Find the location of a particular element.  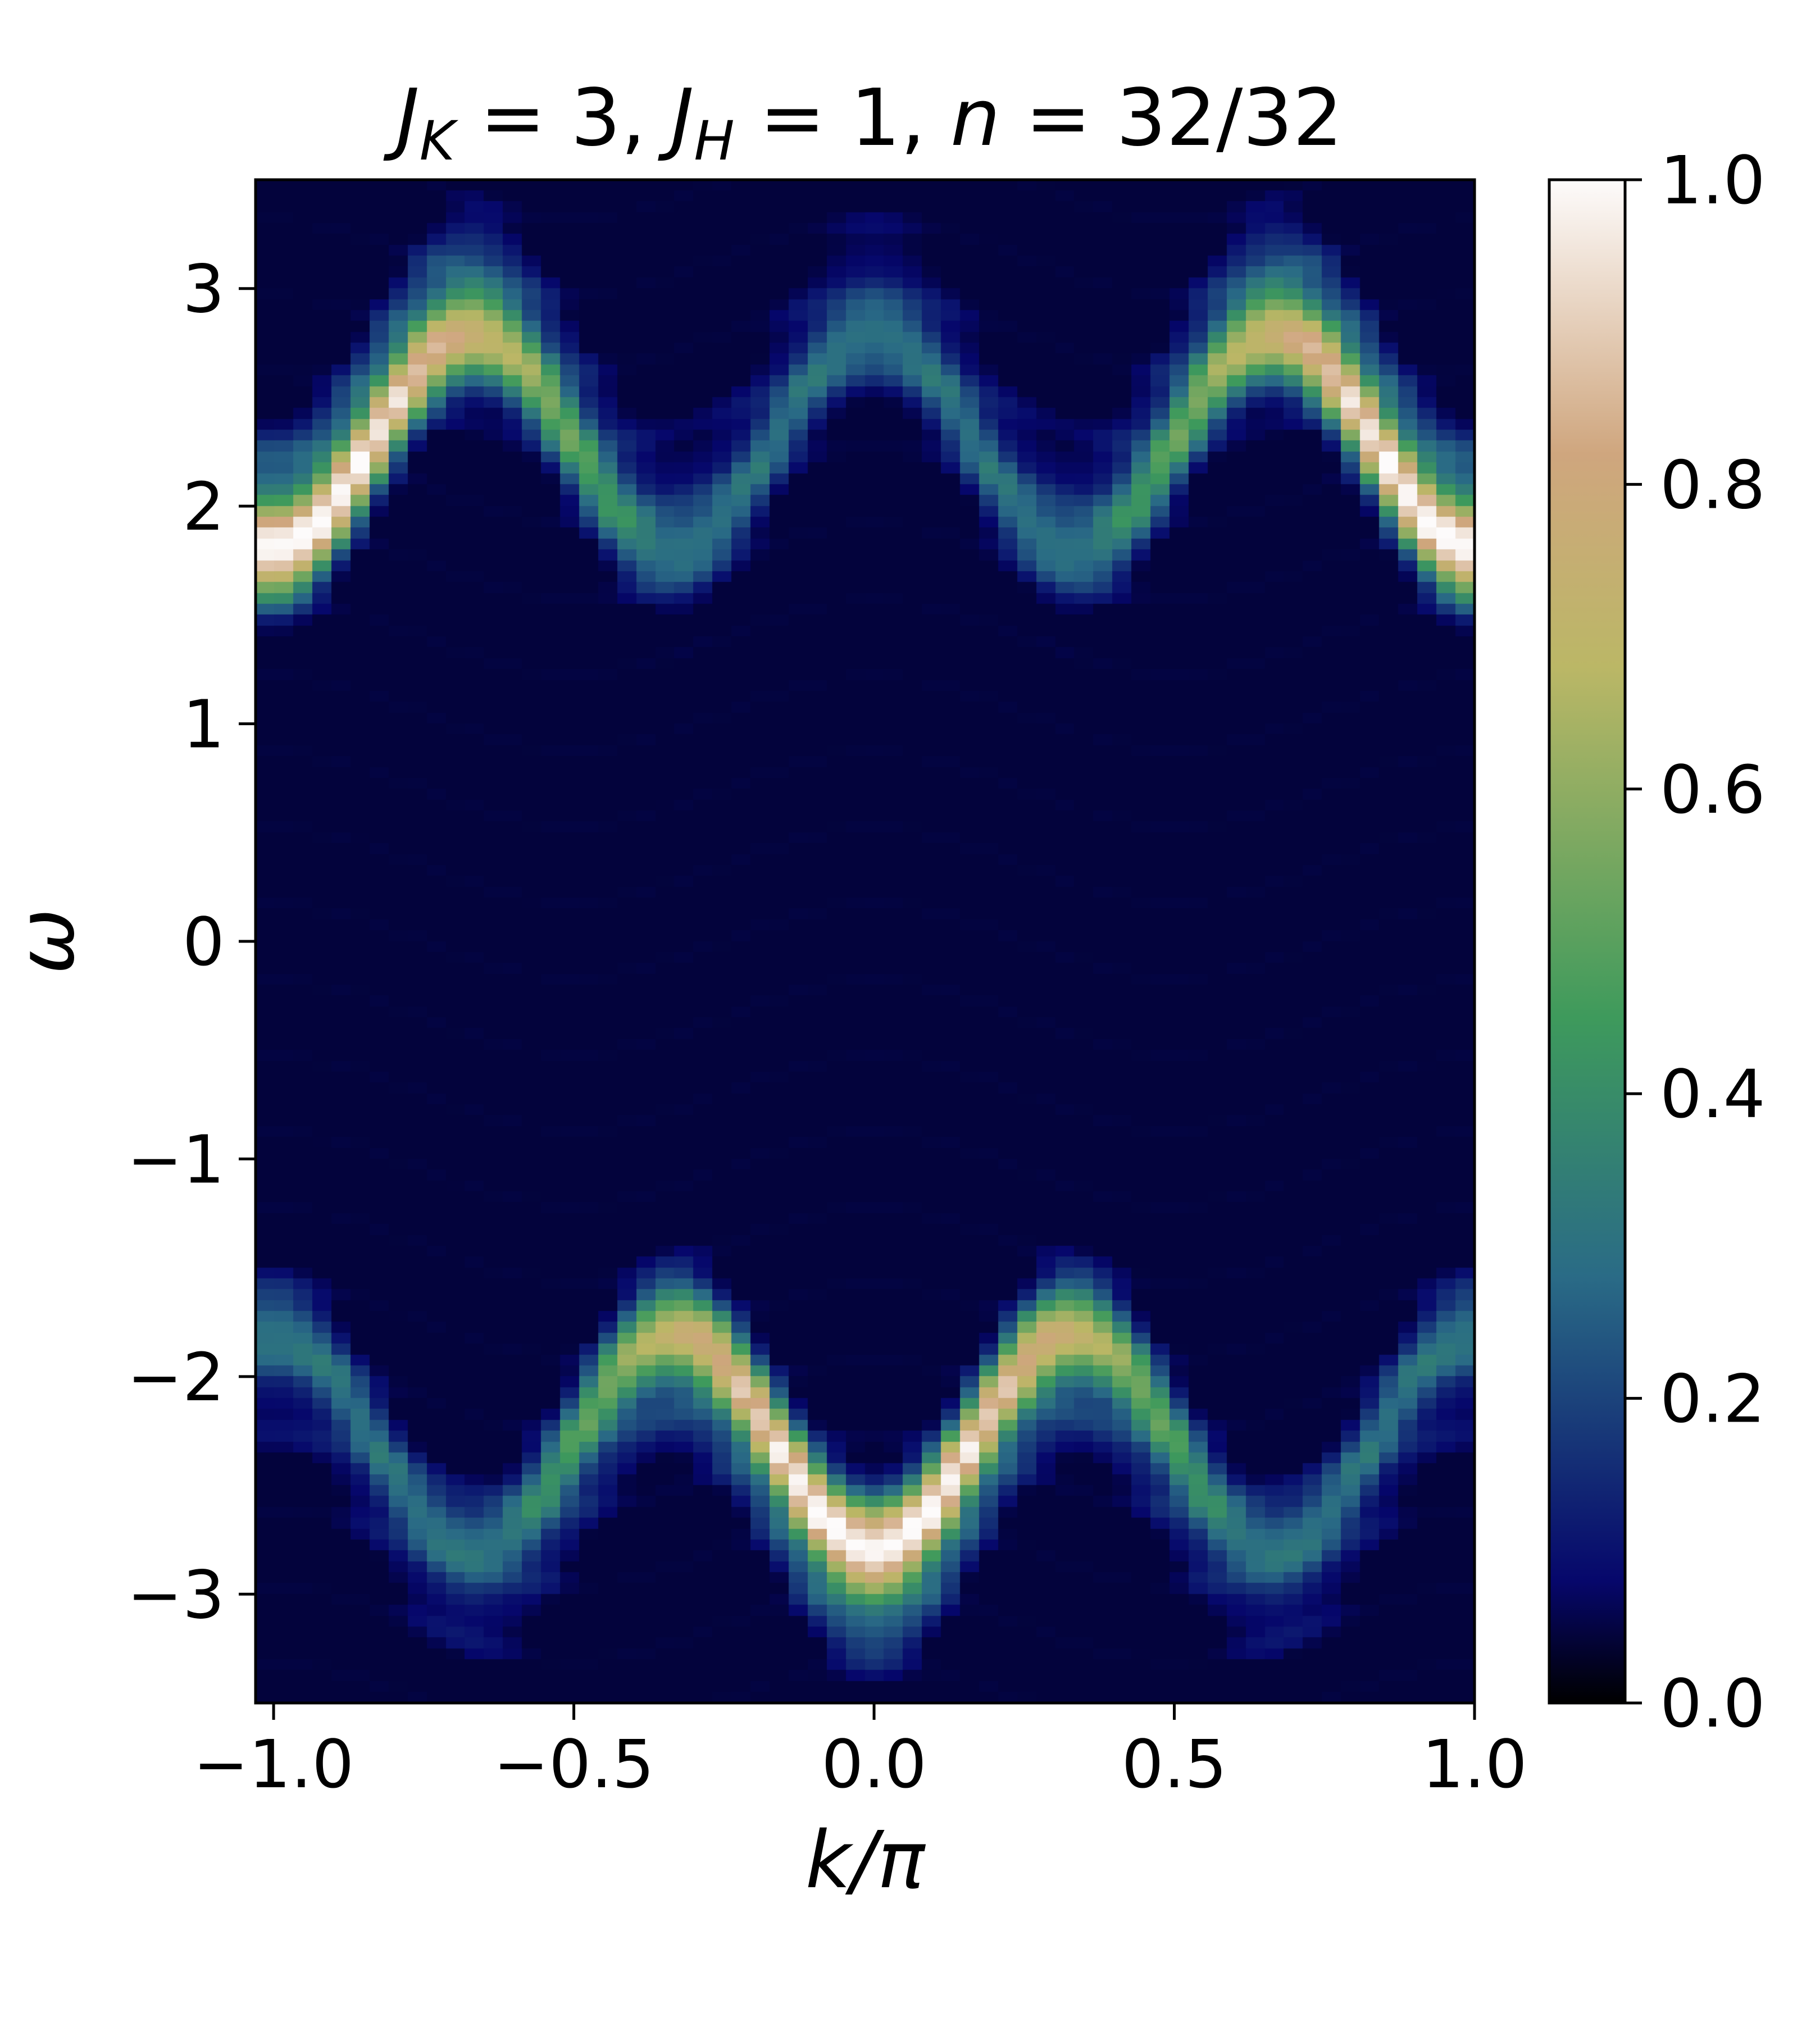

colorbar is located at coordinates (1587, 941).